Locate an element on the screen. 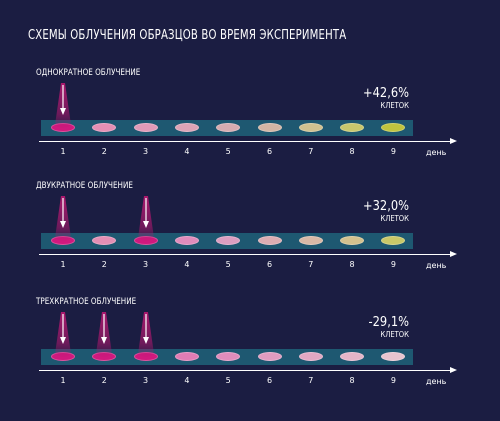  result-value: -29,1% is located at coordinates (388, 322).